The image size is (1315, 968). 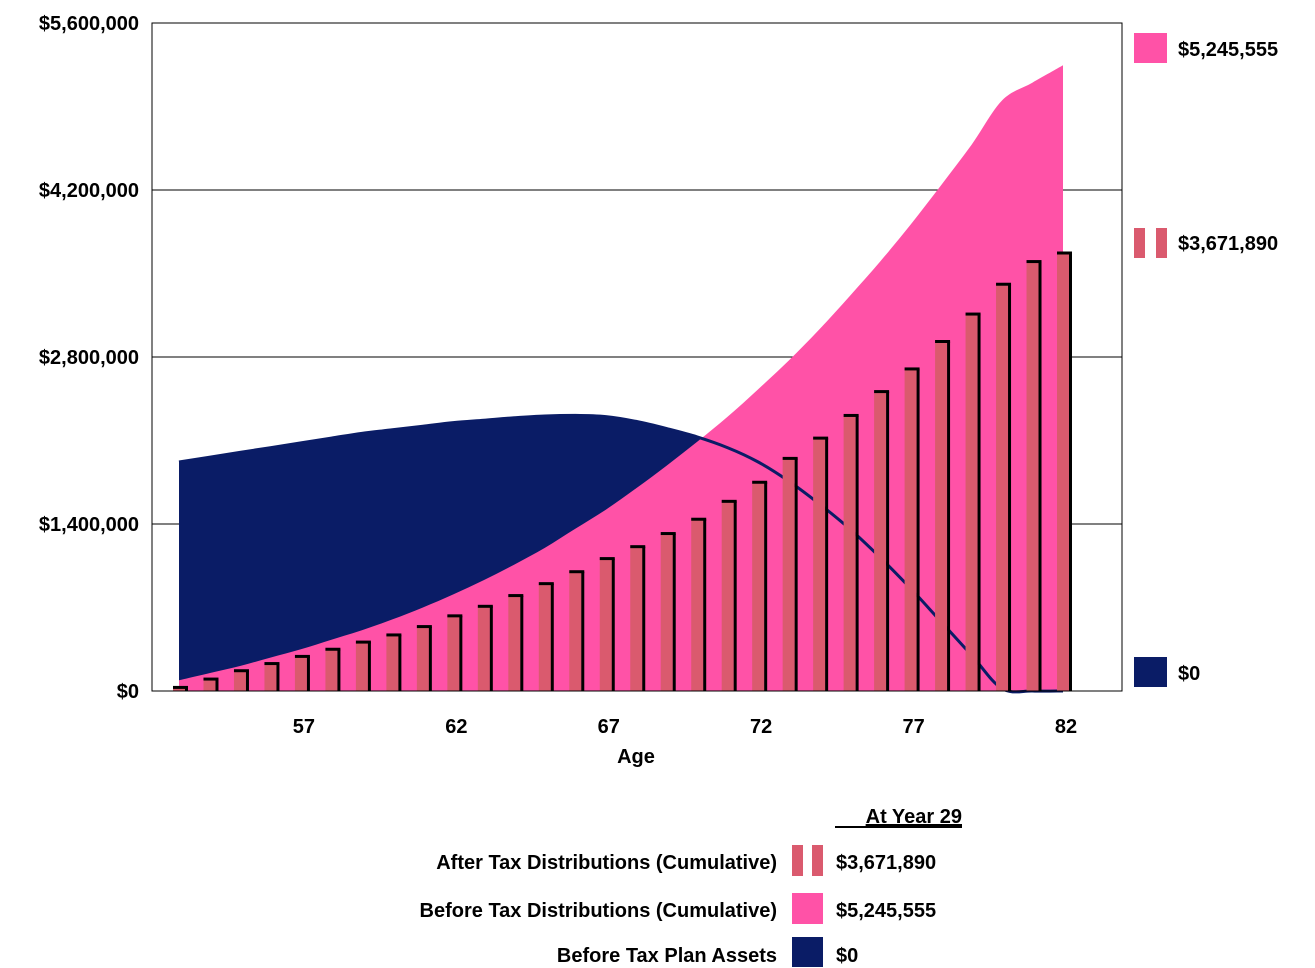 I want to click on plan-assets-end-swatch, so click(x=1150, y=672).